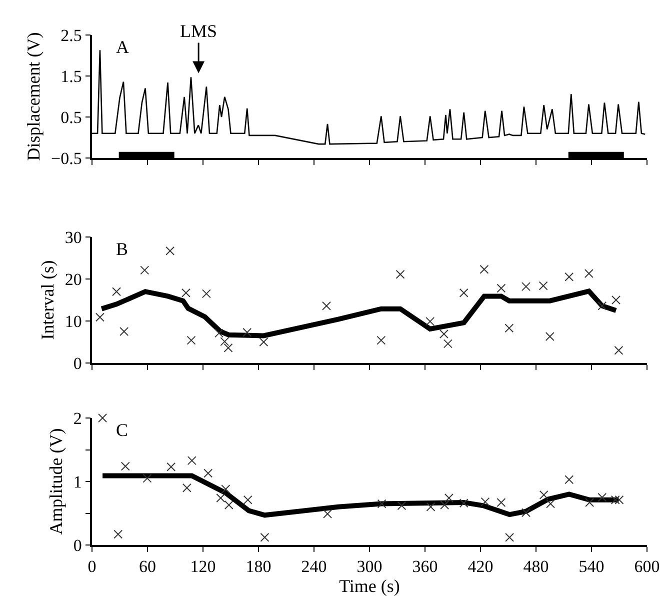  What do you see at coordinates (73, 237) in the screenshot?
I see `y-tick-label: 30` at bounding box center [73, 237].